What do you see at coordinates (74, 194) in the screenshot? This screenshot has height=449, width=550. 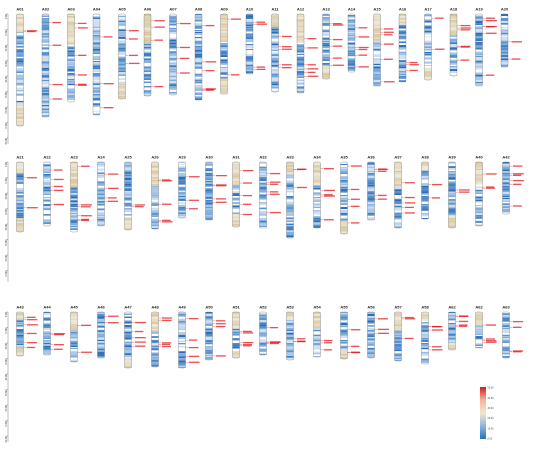 I see `chromosome-A23: A23` at bounding box center [74, 194].